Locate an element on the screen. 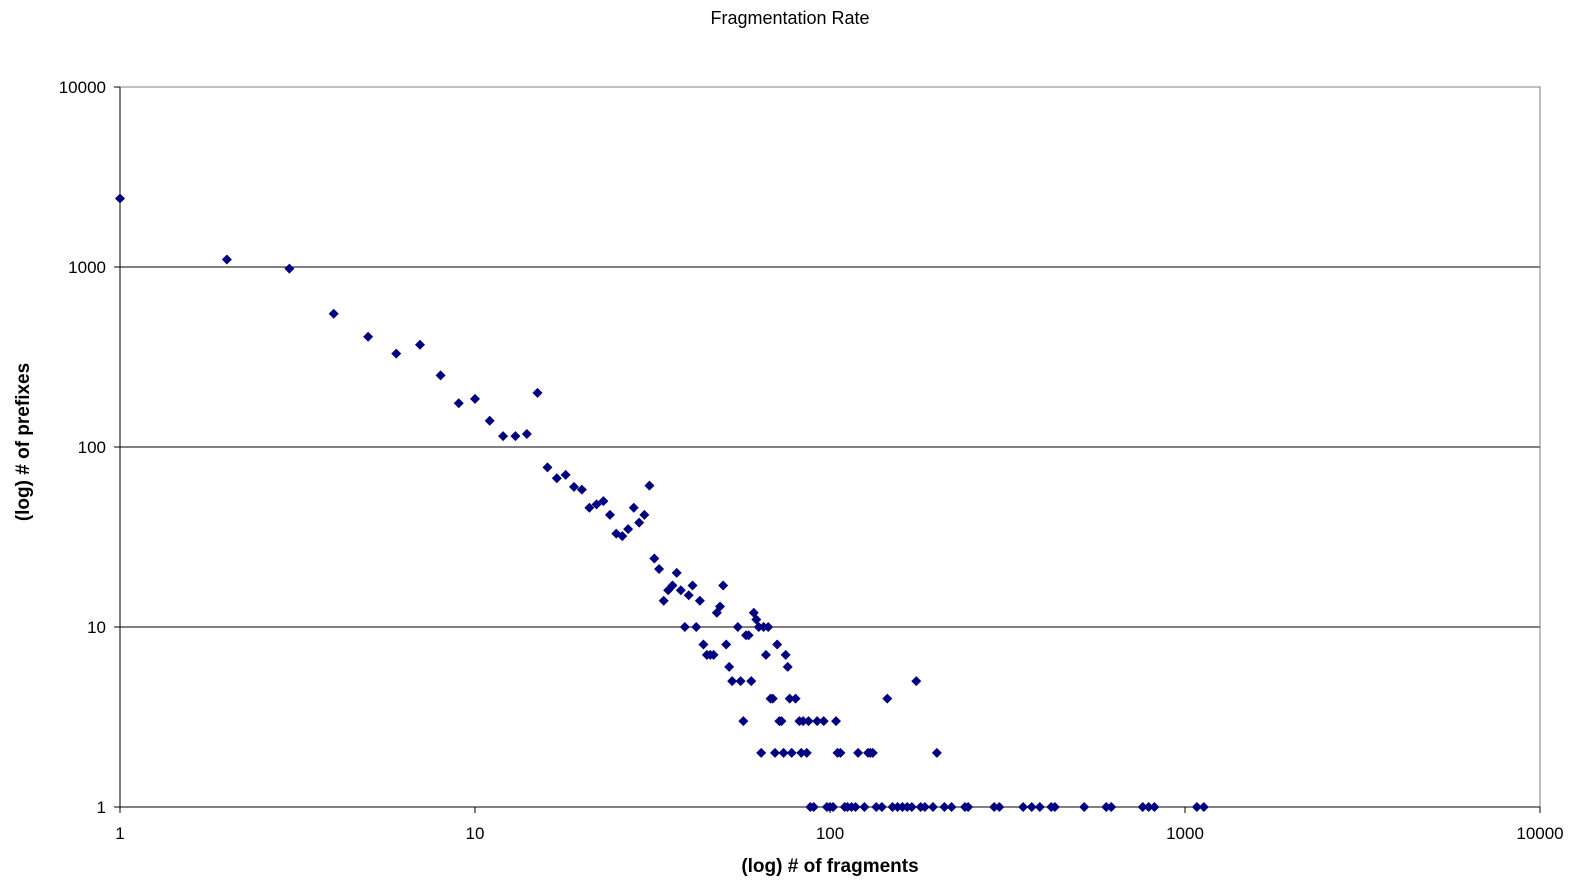  x-tick-label: 1 is located at coordinates (119, 833).